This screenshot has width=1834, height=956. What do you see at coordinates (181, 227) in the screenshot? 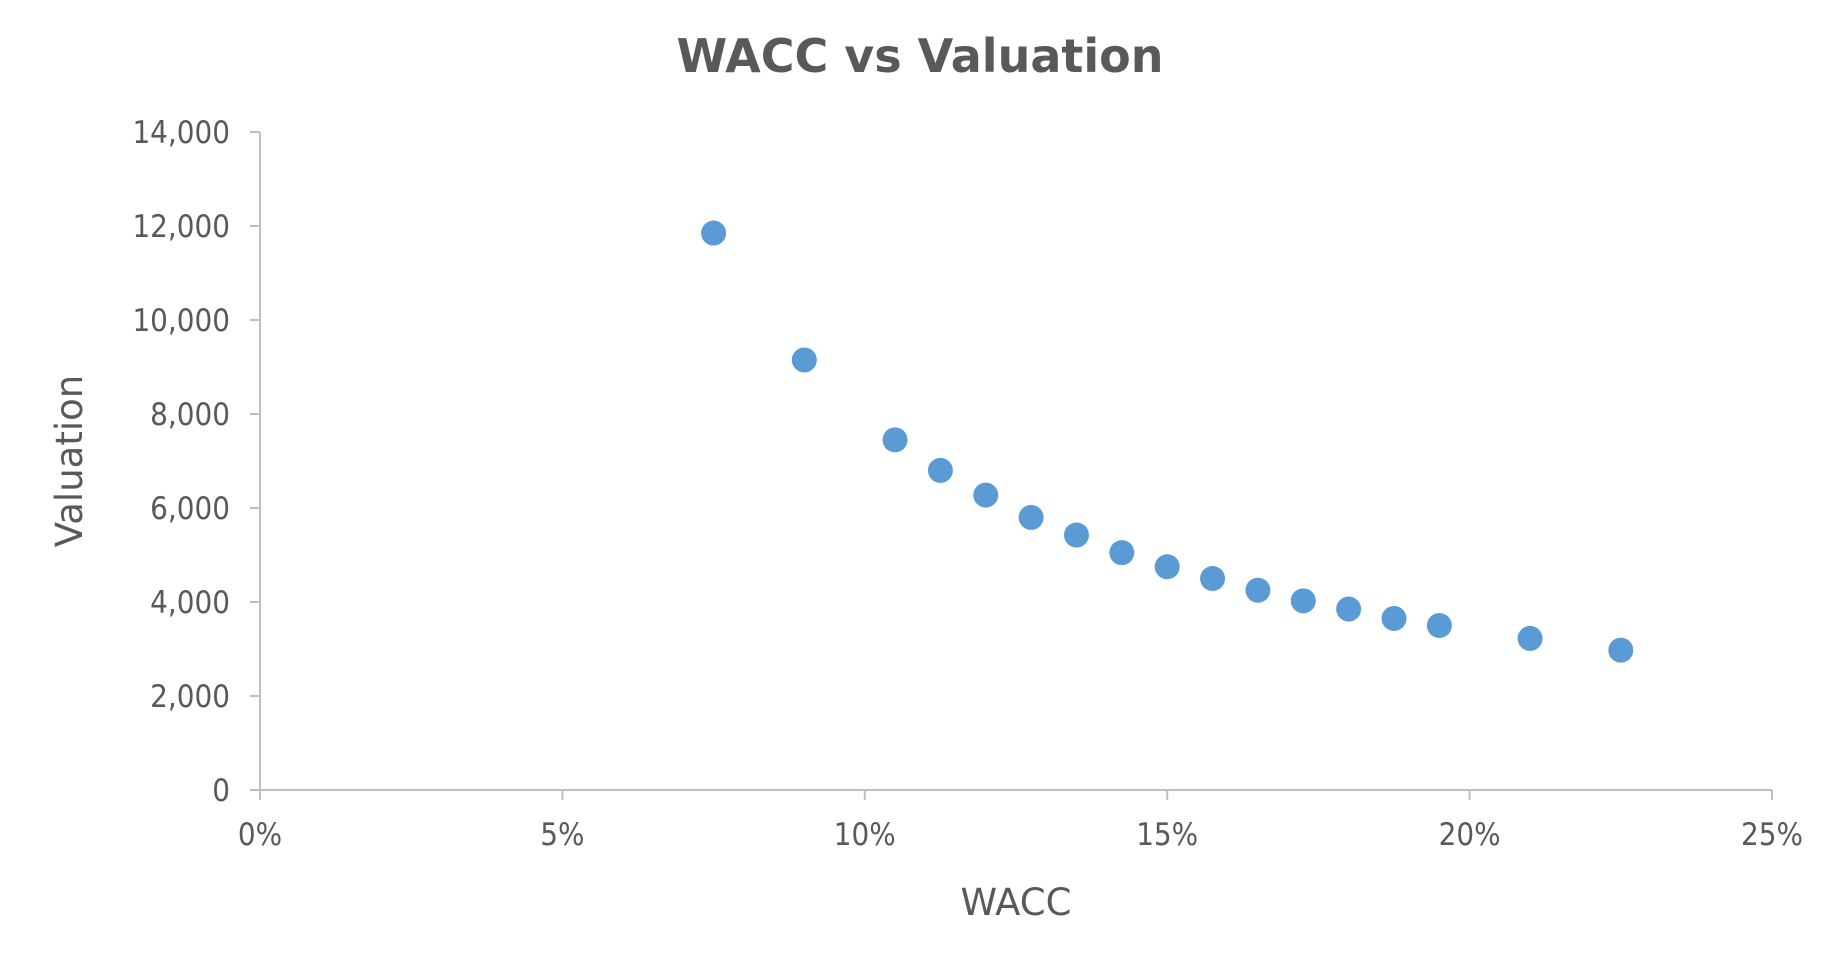
I see `y-tick-label: 12,000` at bounding box center [181, 227].